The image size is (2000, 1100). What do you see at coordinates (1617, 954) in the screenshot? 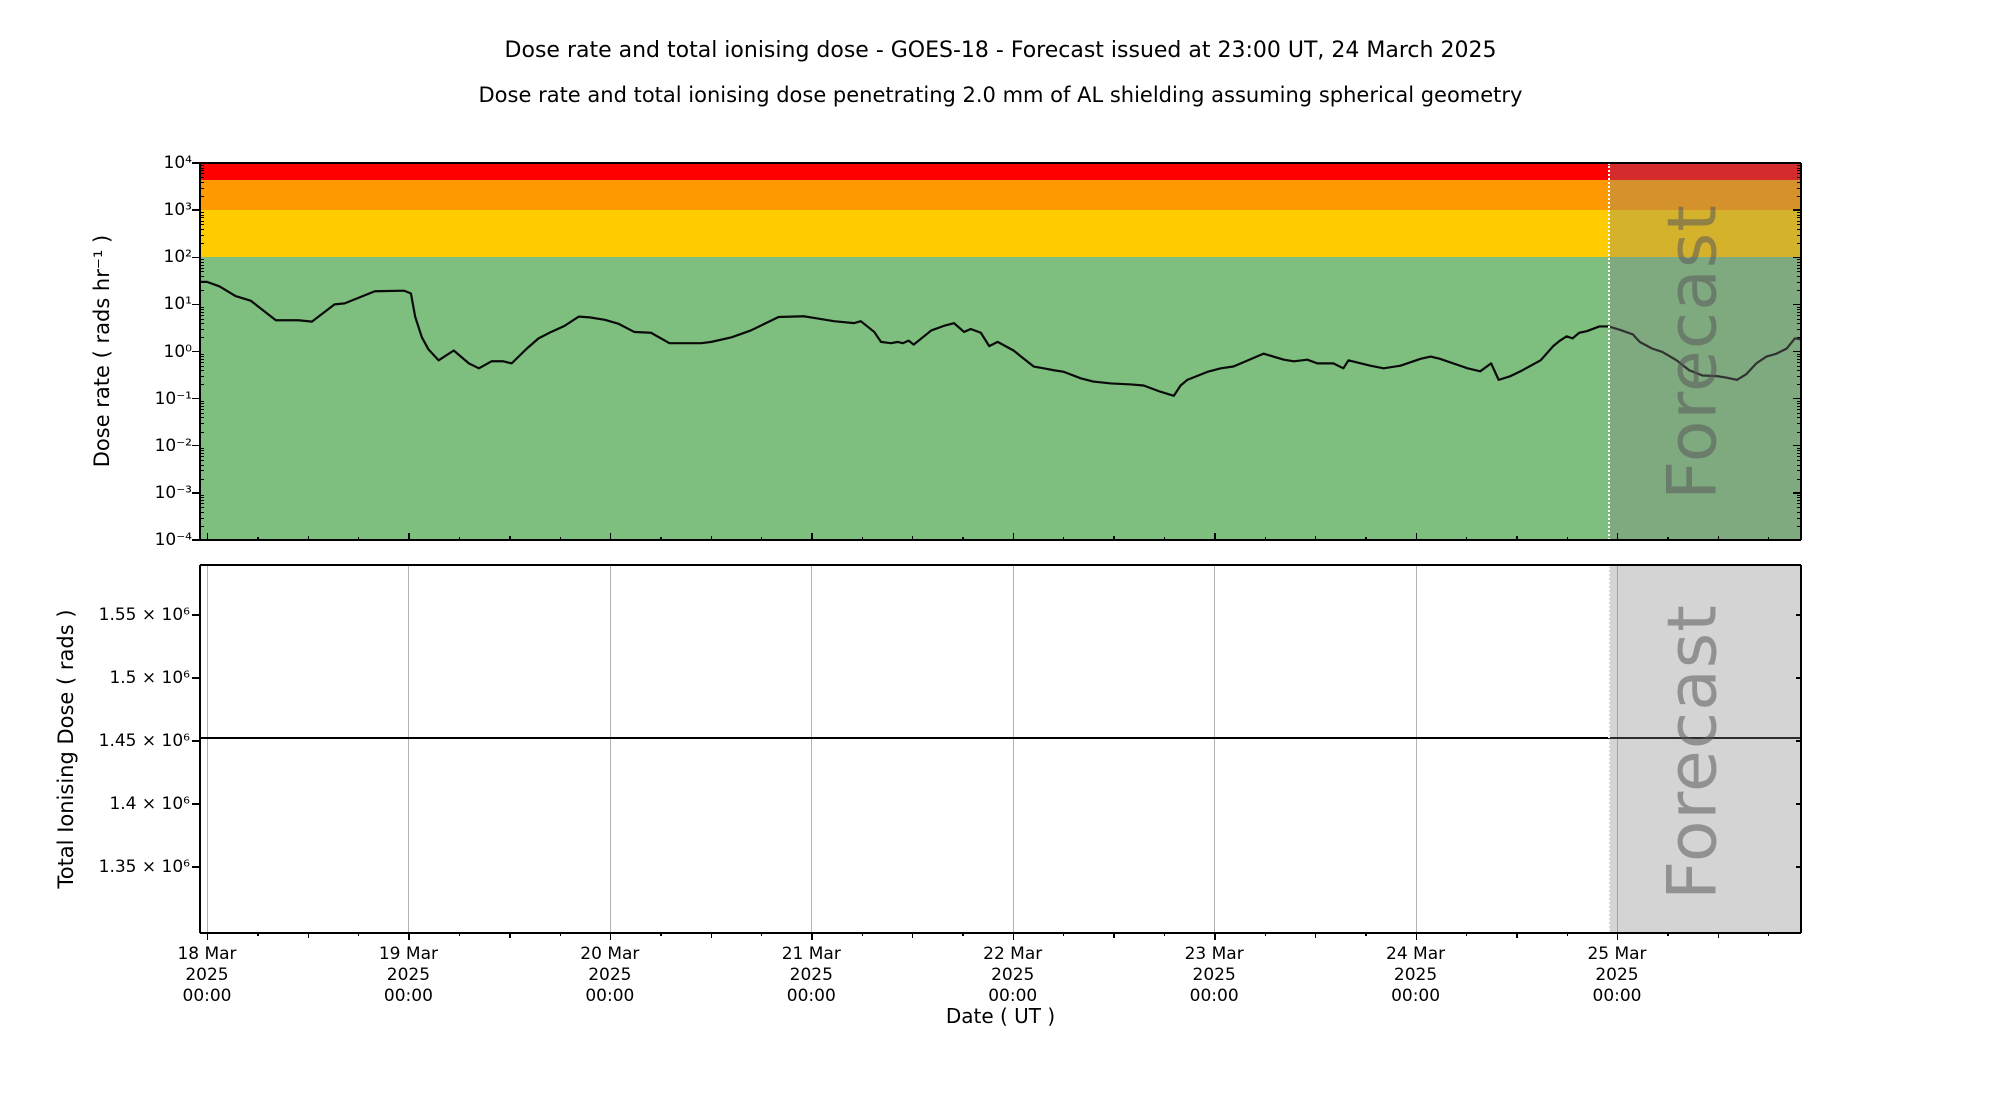
I see `x-tick-label-line: 25 Mar` at bounding box center [1617, 954].